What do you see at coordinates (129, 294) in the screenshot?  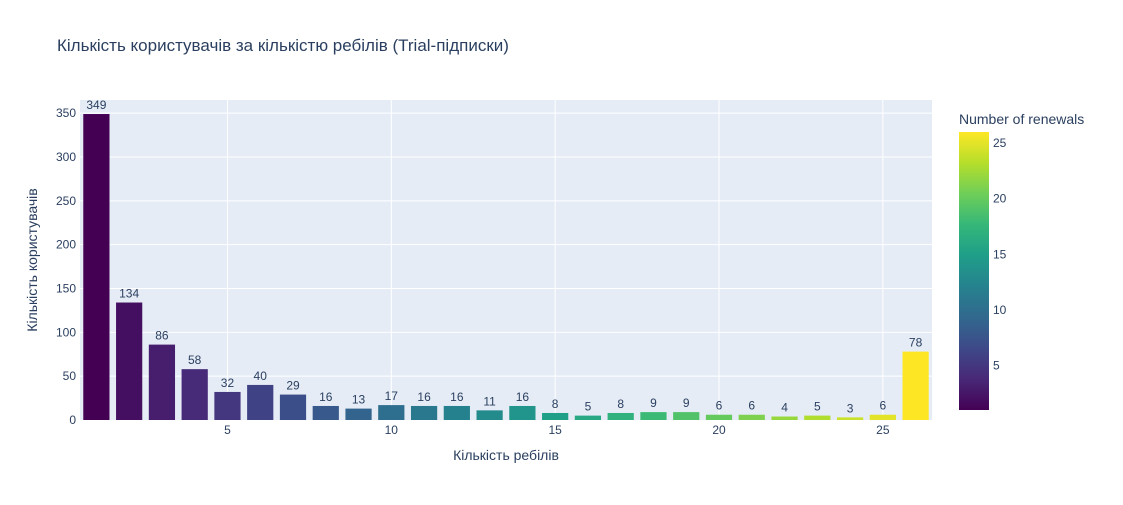 I see `bar-data-label: 134` at bounding box center [129, 294].